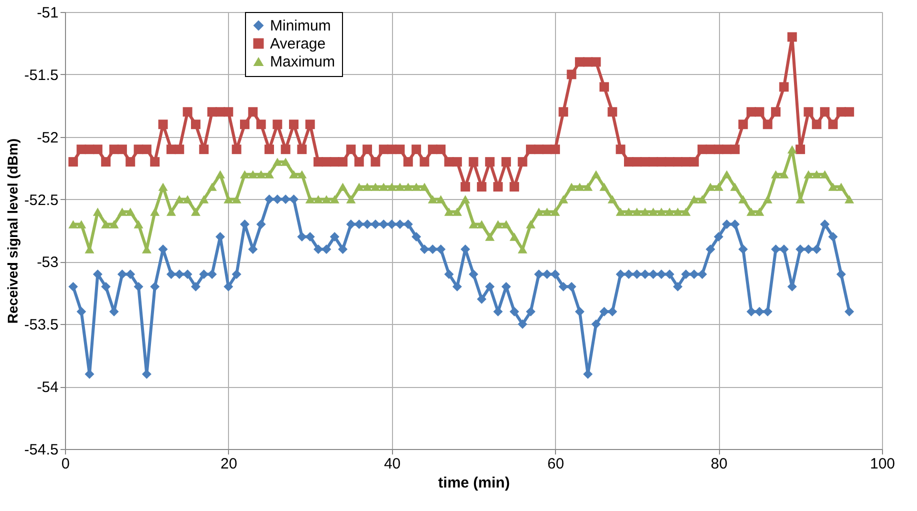  Describe the element at coordinates (47, 263) in the screenshot. I see `y-tick-label: -53` at that location.